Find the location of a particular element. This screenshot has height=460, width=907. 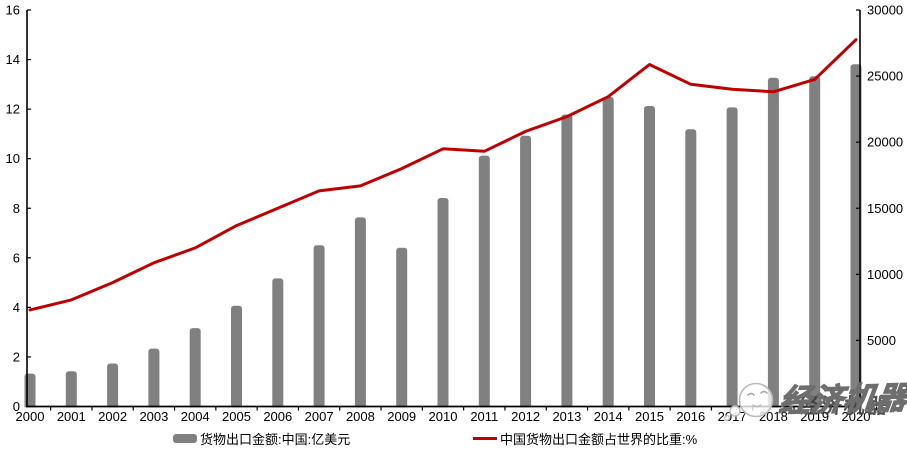

x-label-2015: 2015 is located at coordinates (649, 416).